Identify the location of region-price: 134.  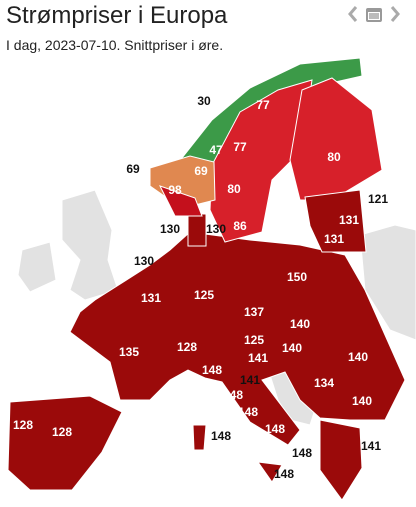
(324, 383).